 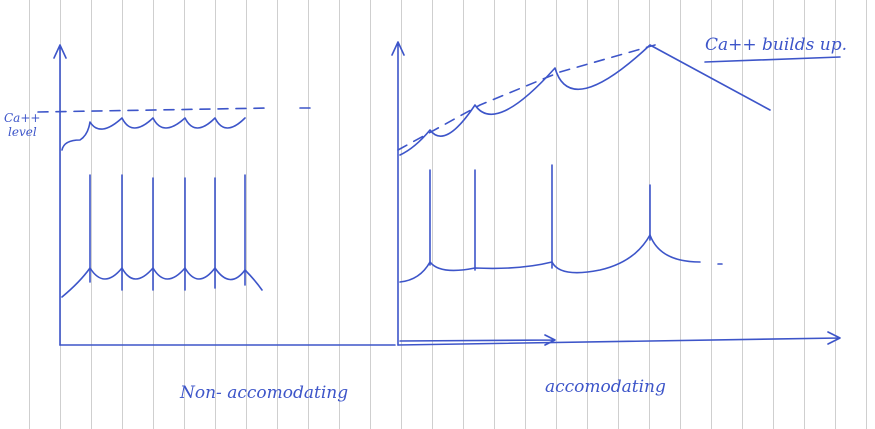 I want to click on left-upper-wave, so click(x=153, y=134).